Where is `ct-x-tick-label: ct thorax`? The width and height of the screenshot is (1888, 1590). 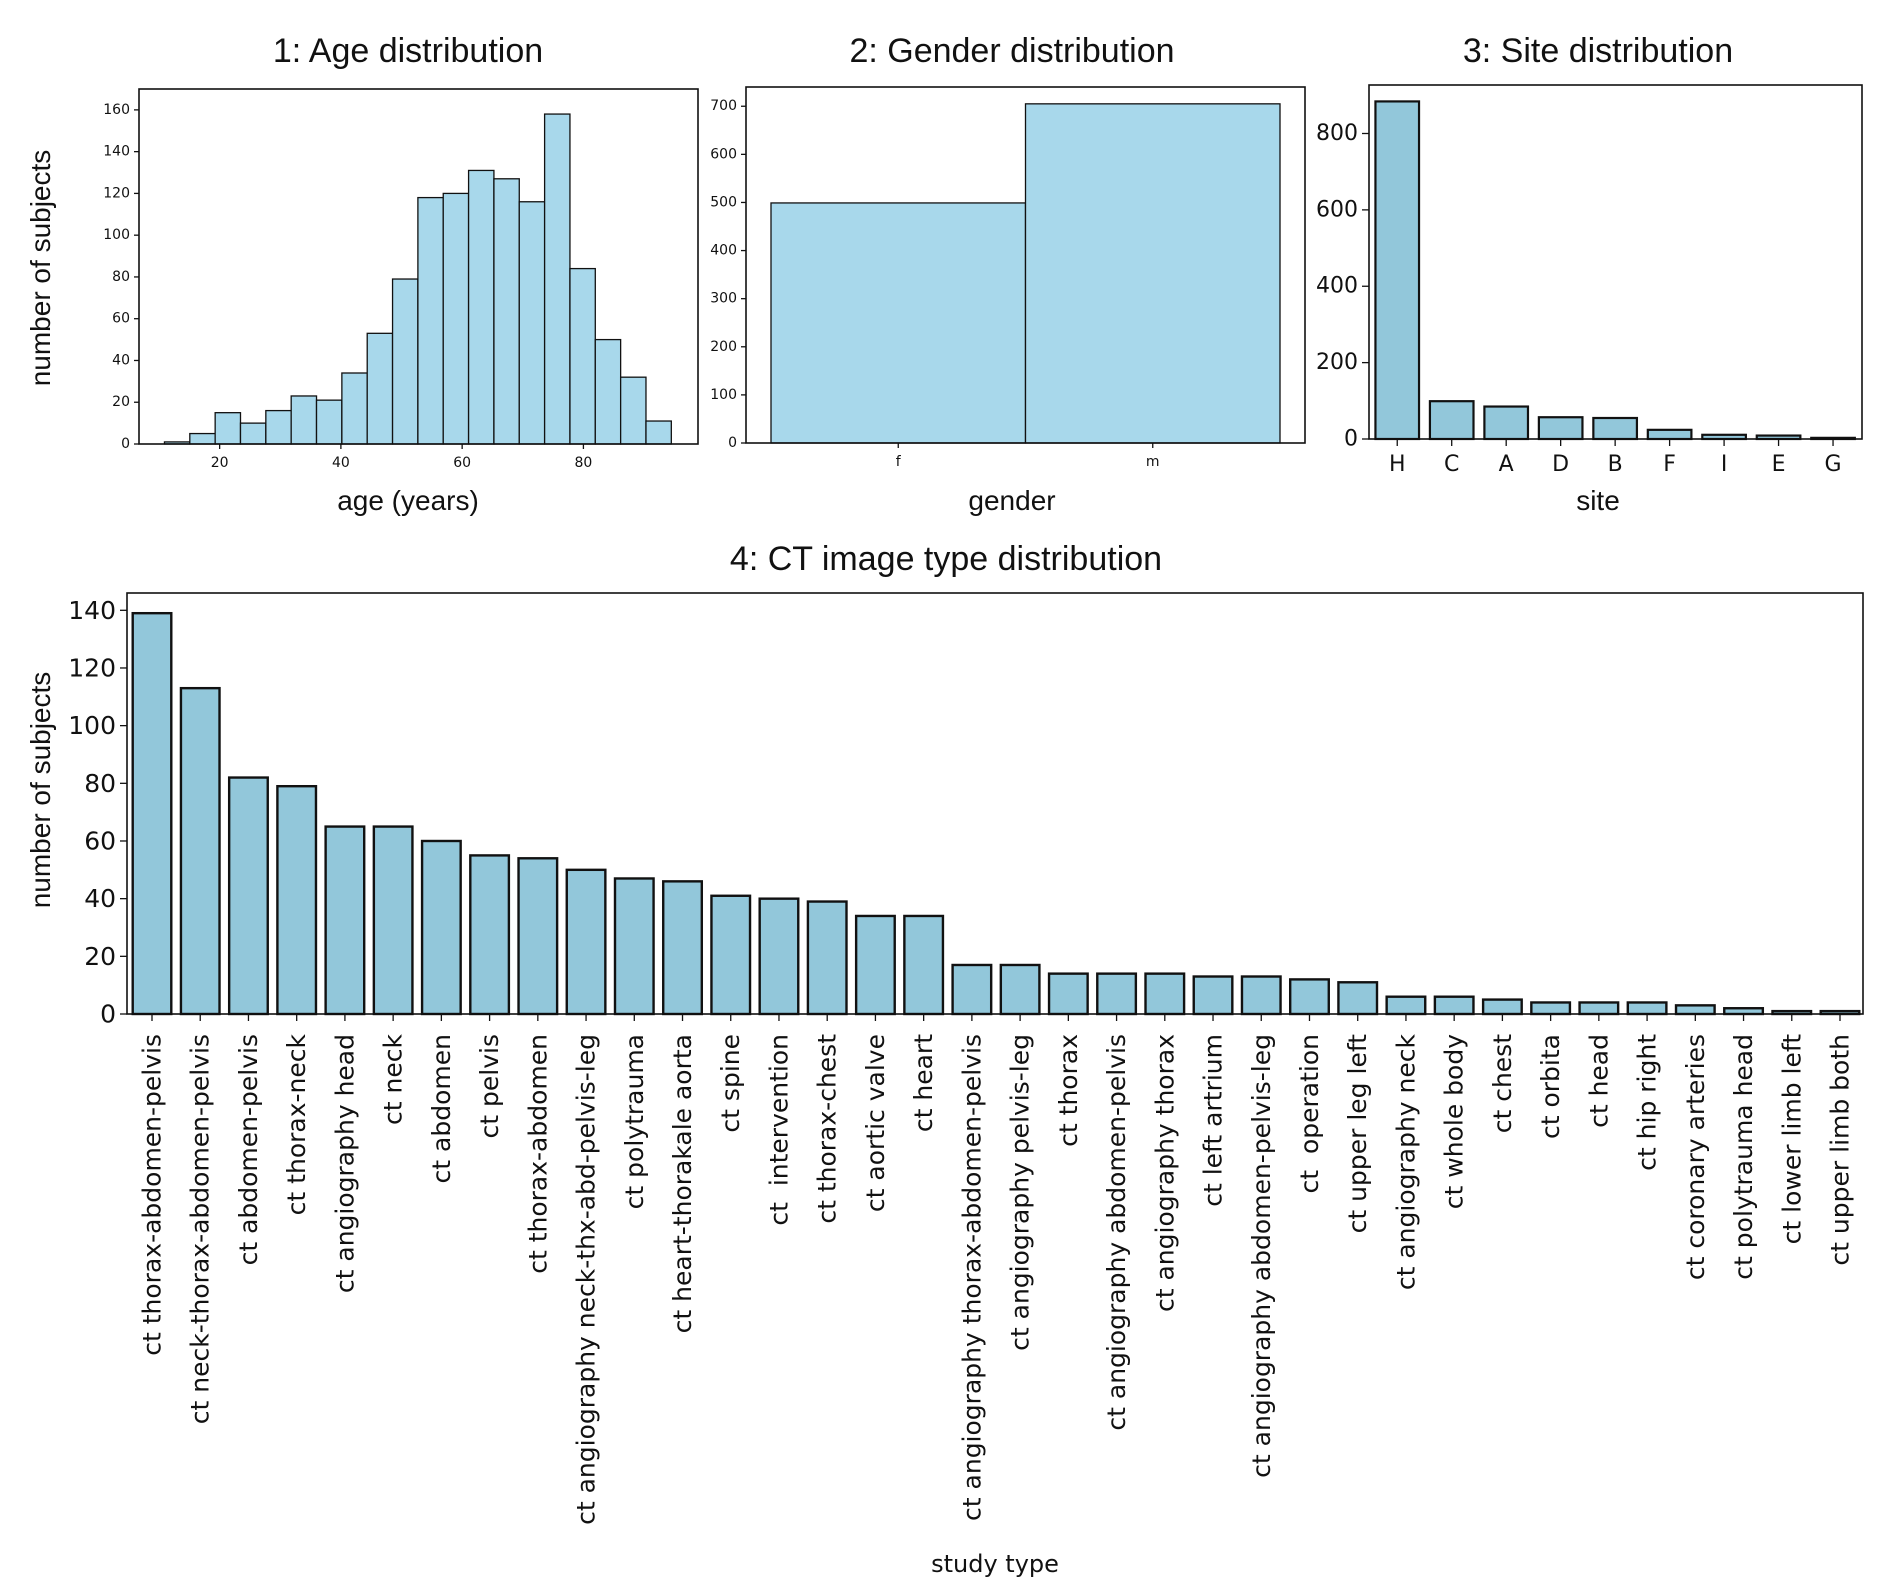
ct-x-tick-label: ct thorax is located at coordinates (1068, 1090).